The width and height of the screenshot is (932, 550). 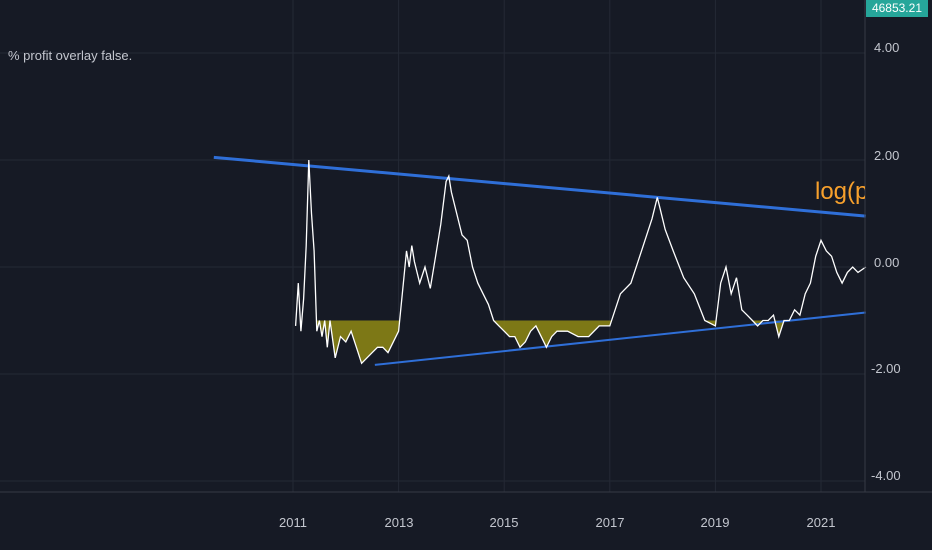 What do you see at coordinates (840, 191) in the screenshot?
I see `series-name-label: log(pri` at bounding box center [840, 191].